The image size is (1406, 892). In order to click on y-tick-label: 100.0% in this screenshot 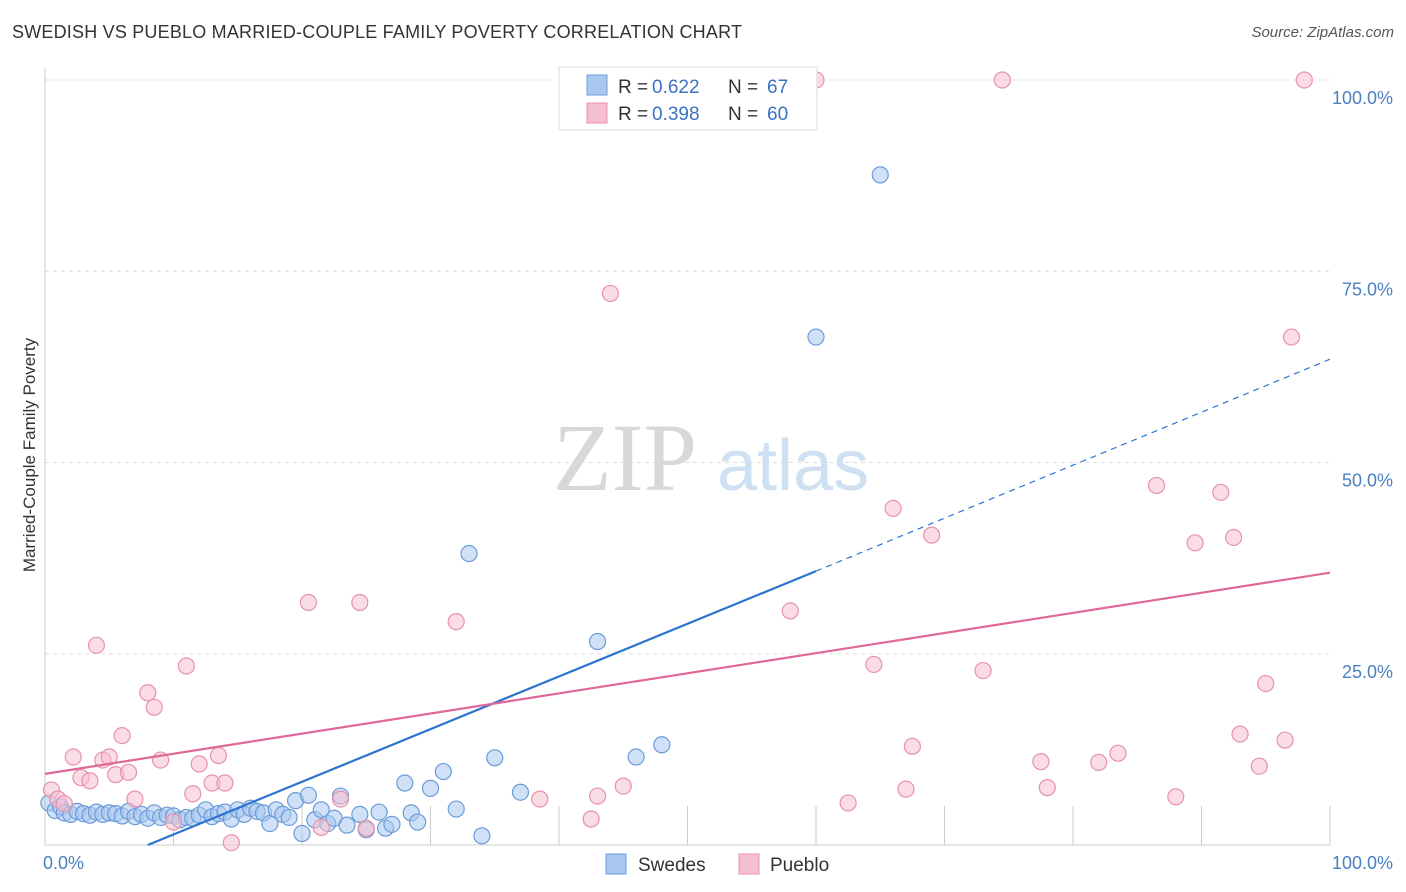, I will do `click(1362, 98)`.